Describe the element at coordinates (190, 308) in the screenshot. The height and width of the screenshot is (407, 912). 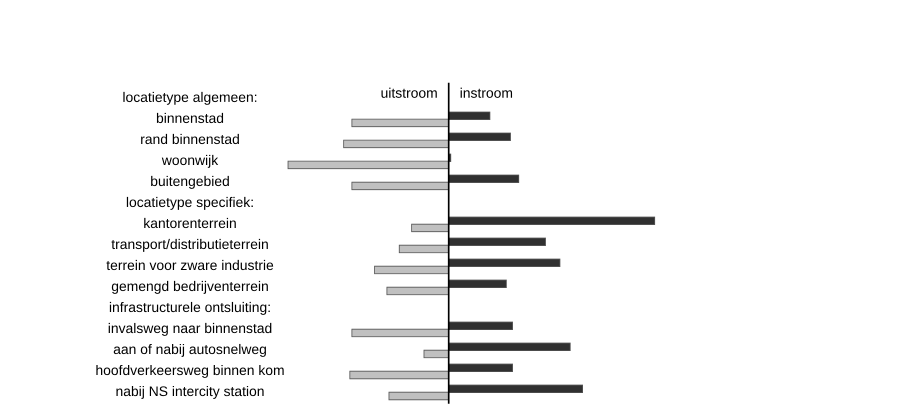
I see `text: infrastructurele ontsluiting:` at that location.